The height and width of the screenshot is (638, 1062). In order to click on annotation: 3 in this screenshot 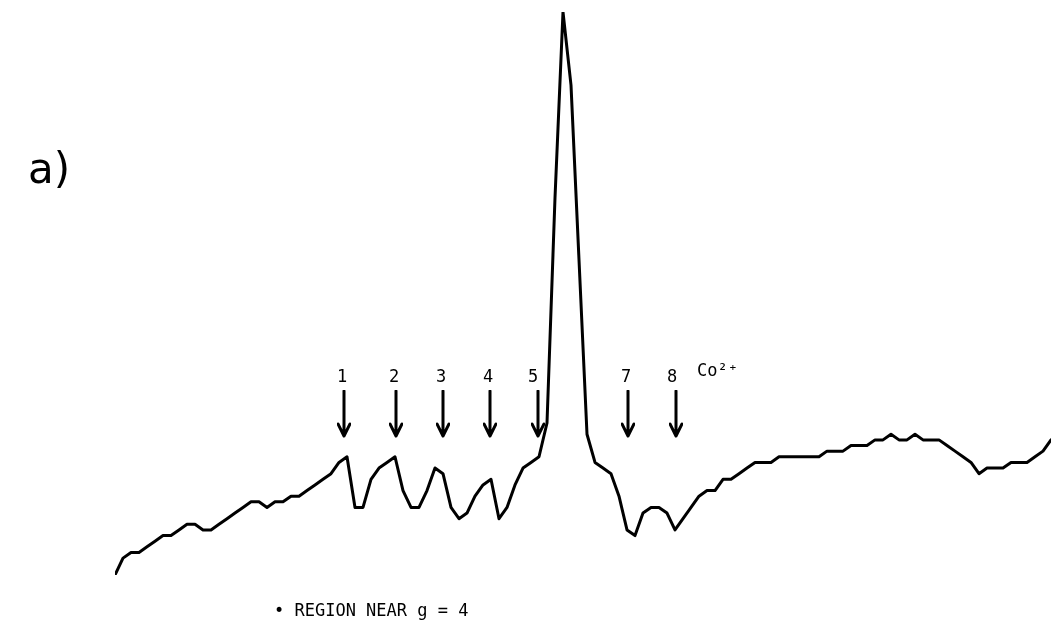, I will do `click(441, 376)`.